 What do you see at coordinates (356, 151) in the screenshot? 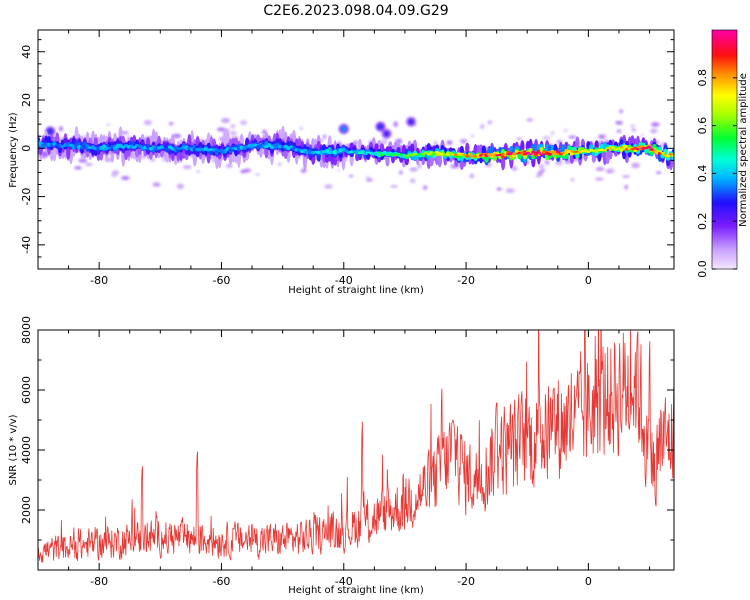
I see `spectrogram-heatmap` at bounding box center [356, 151].